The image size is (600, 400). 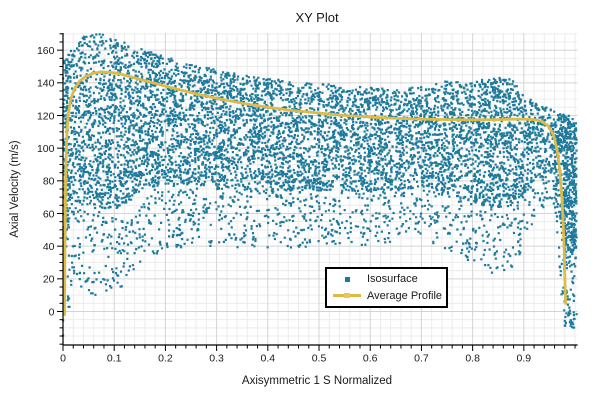 I want to click on x-tick-label: 0.3, so click(x=216, y=359).